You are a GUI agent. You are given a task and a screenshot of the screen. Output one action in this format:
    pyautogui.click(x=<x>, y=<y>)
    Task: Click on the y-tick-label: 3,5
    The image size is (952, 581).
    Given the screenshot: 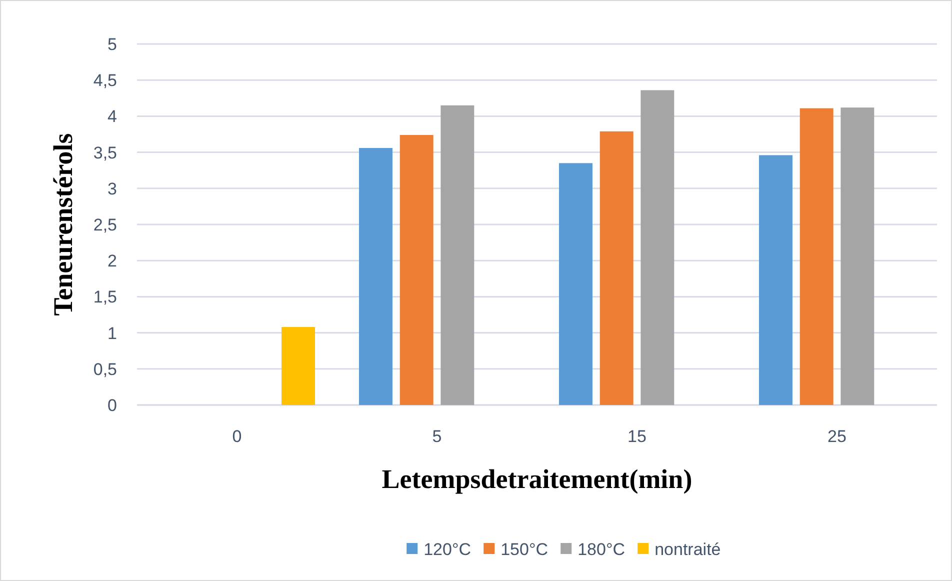 What is the action you would take?
    pyautogui.click(x=105, y=152)
    